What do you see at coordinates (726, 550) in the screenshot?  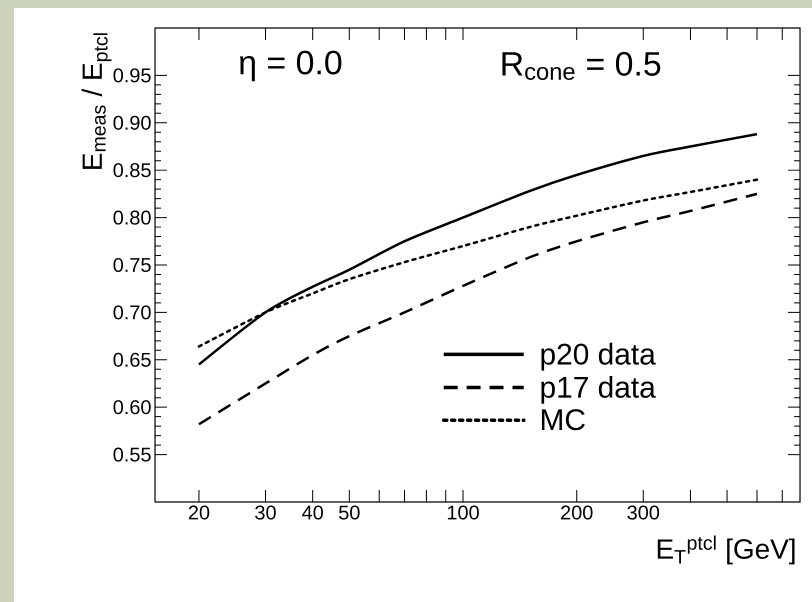 I see `x-axis-title: E$_{T}$$^{ptcl}$ [GeV]` at bounding box center [726, 550].